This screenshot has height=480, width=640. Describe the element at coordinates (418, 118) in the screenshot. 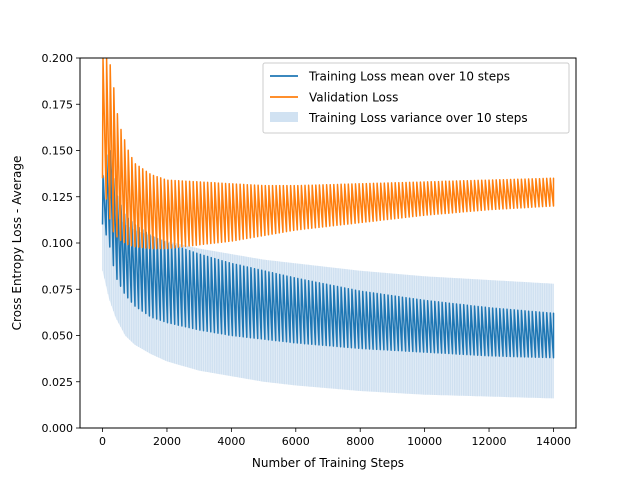

I see `legend-label-training-variance: Training Loss variance over 10 steps` at that location.